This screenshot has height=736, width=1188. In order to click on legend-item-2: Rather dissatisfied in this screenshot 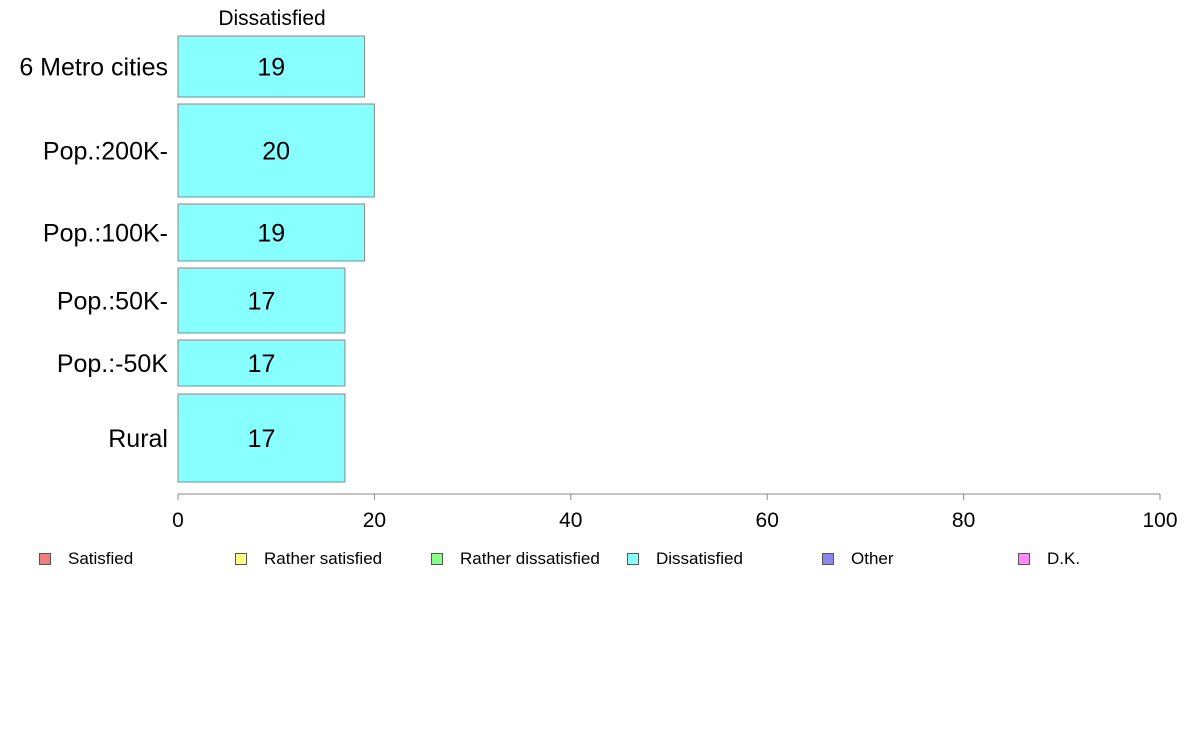, I will do `click(515, 559)`.